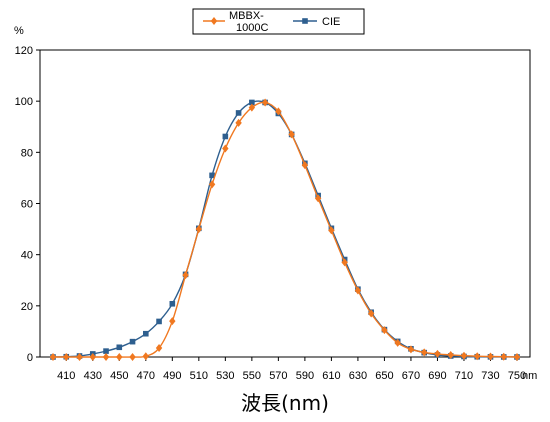 The image size is (550, 422). I want to click on legend-label-cie: CIE, so click(331, 22).